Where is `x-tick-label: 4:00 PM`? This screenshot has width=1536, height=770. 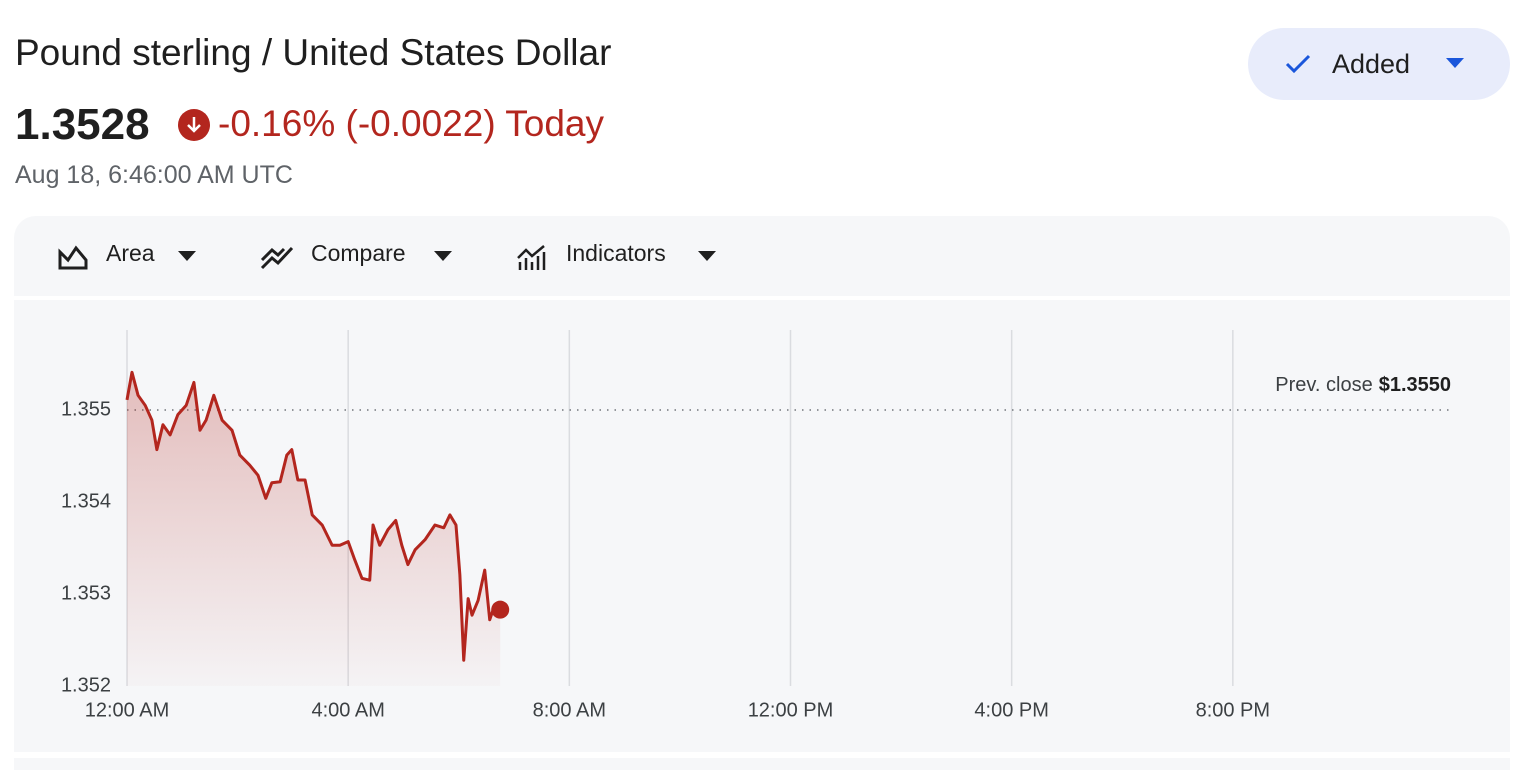 x-tick-label: 4:00 PM is located at coordinates (1011, 710).